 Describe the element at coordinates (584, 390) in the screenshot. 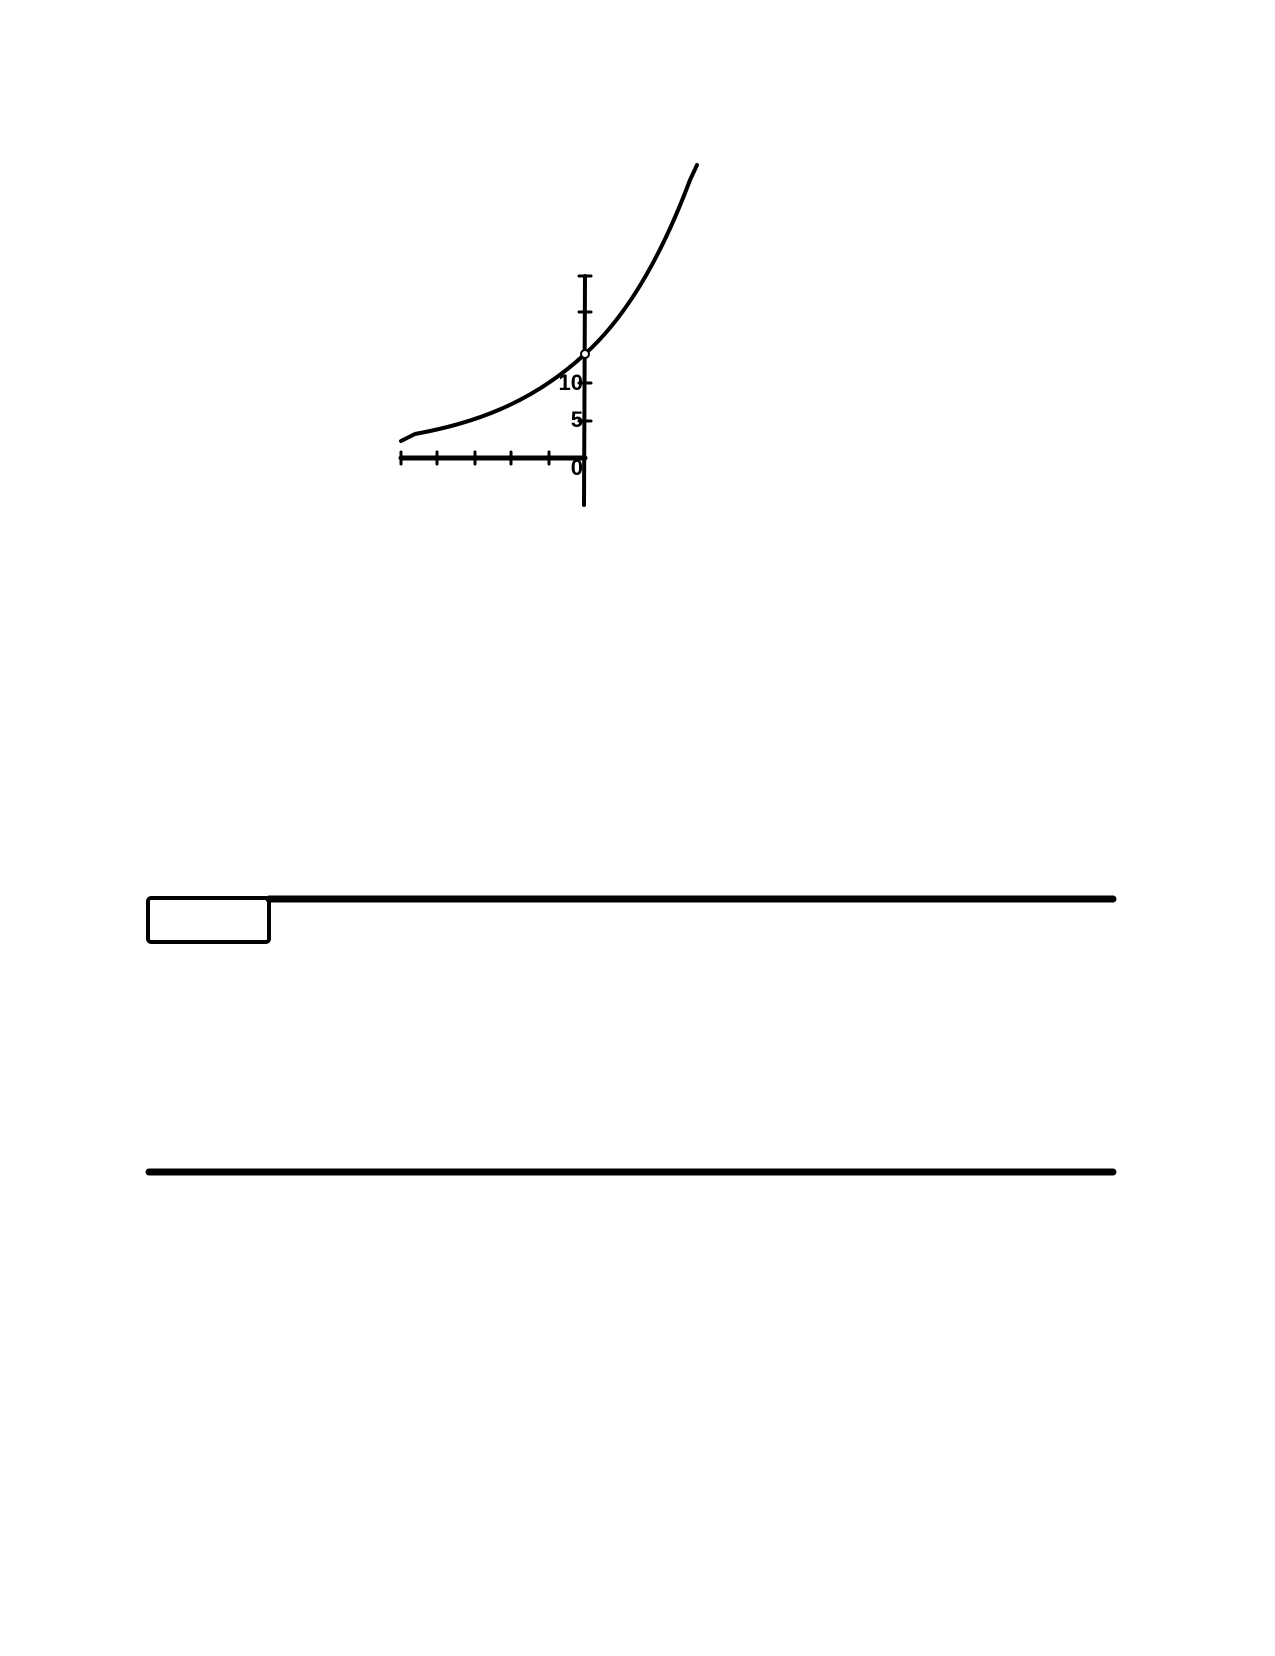

I see `y-axis` at that location.